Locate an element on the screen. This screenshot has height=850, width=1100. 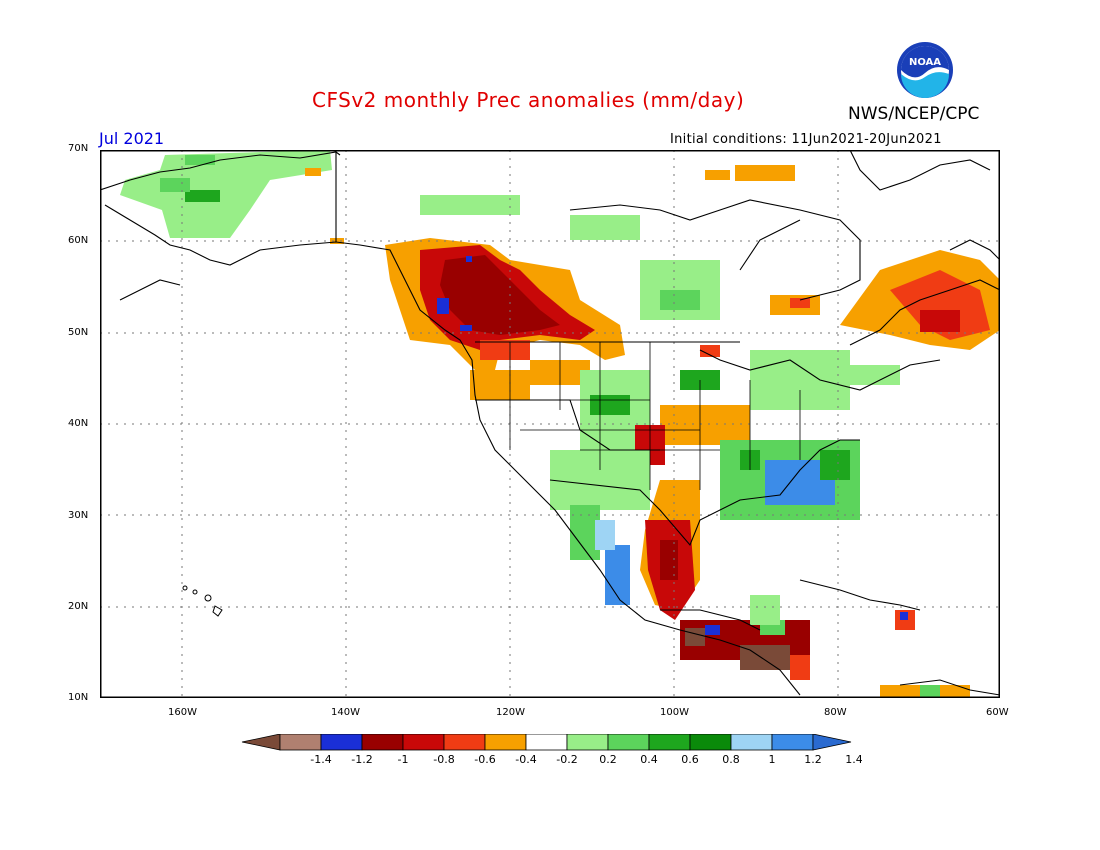
legend-label: 0.2 is located at coordinates (608, 759).